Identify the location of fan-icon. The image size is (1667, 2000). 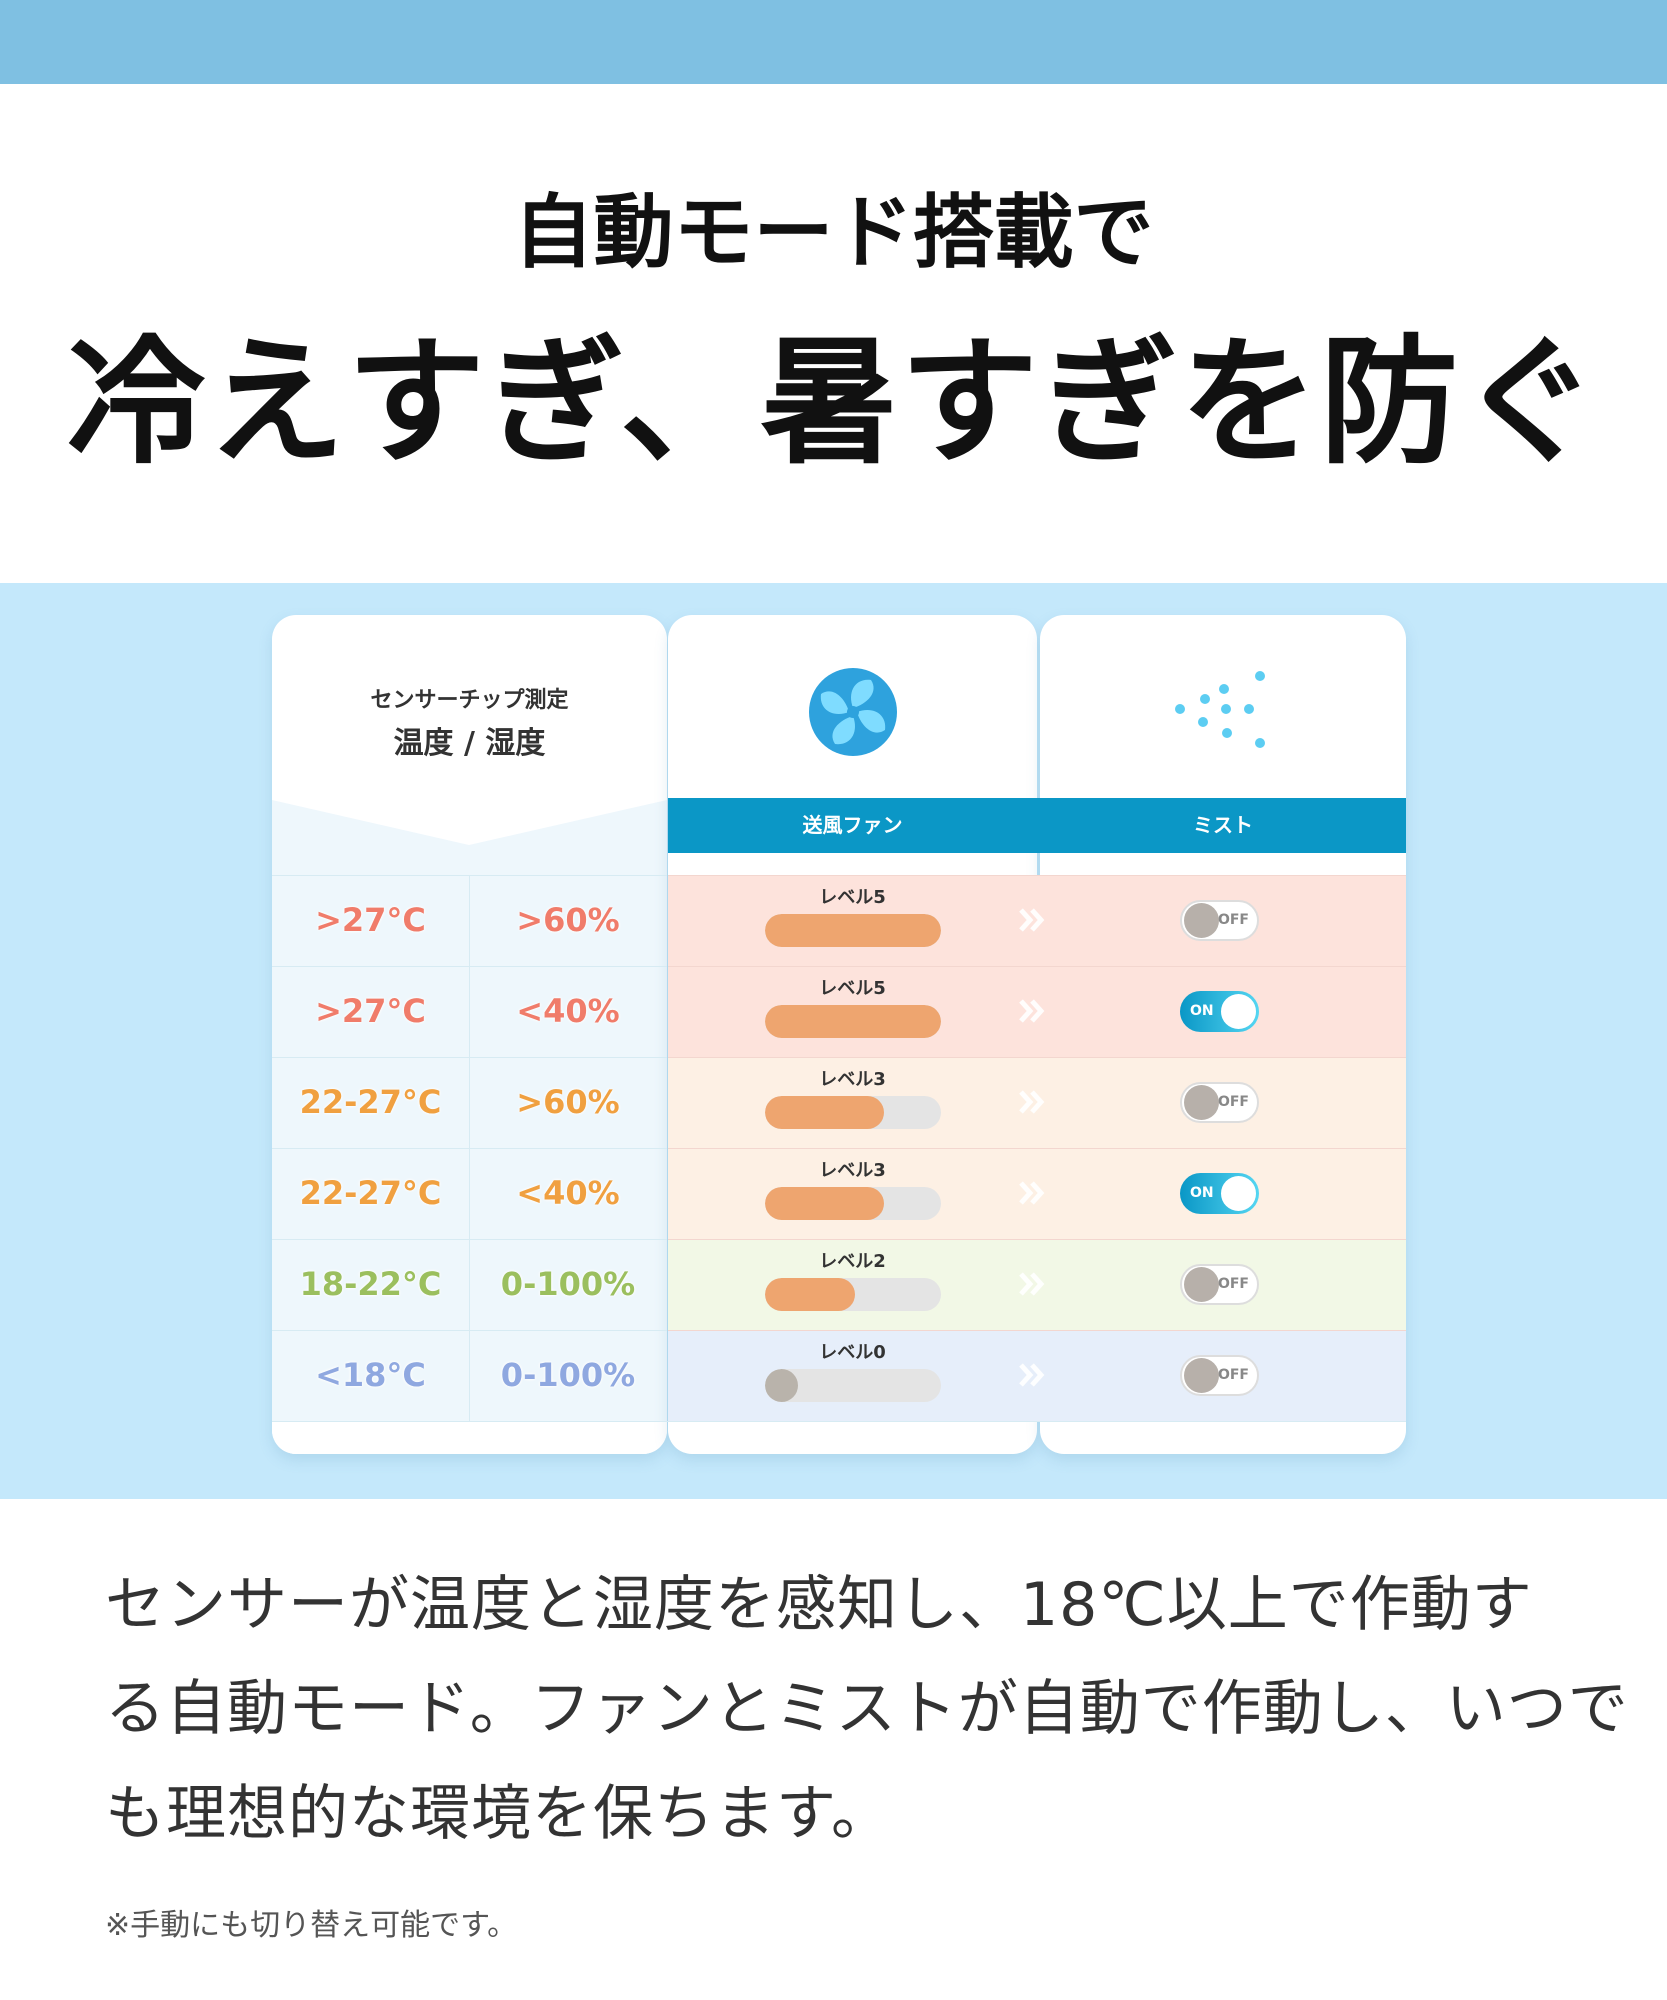
(853, 712).